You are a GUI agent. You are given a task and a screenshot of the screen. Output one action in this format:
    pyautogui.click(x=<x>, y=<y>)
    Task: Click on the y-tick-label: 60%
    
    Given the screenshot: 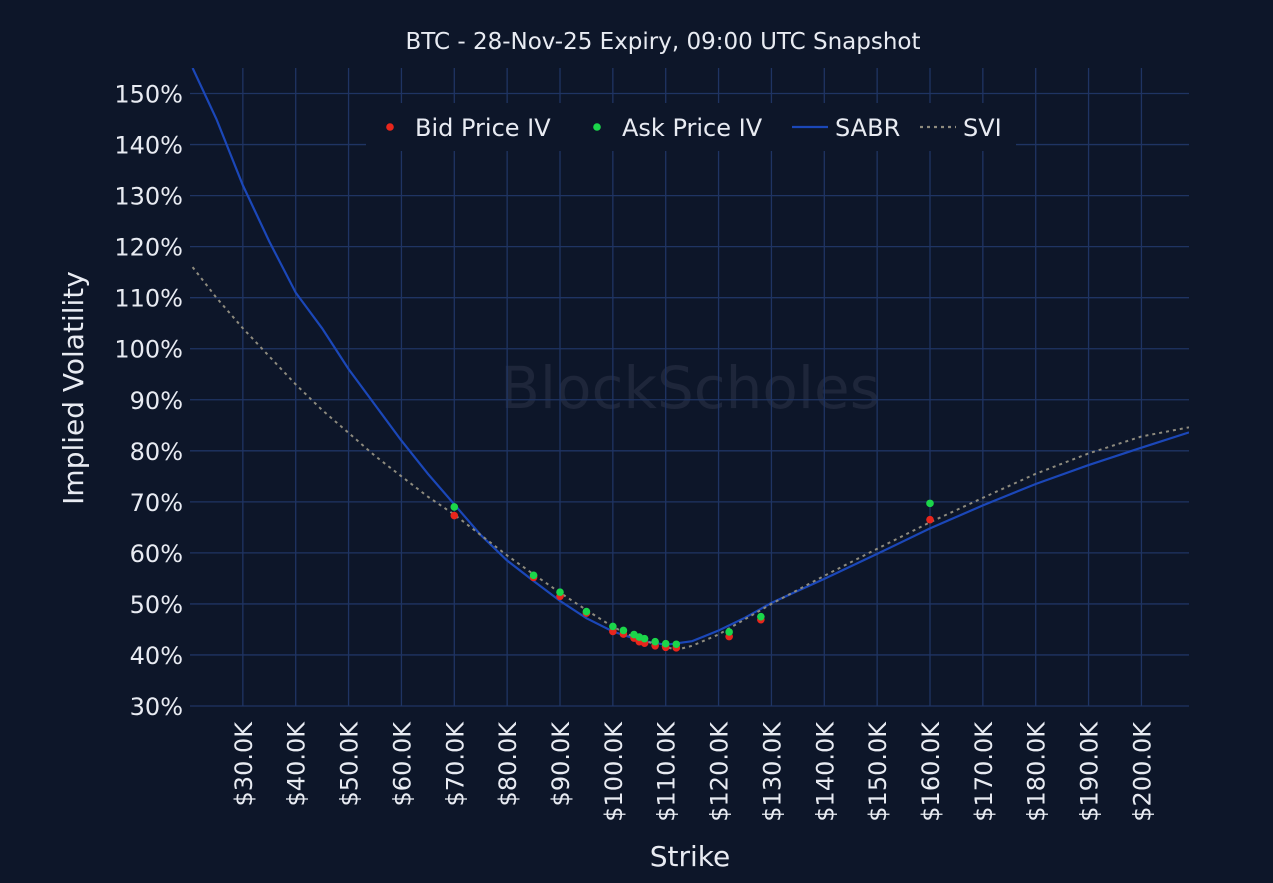 What is the action you would take?
    pyautogui.click(x=156, y=554)
    